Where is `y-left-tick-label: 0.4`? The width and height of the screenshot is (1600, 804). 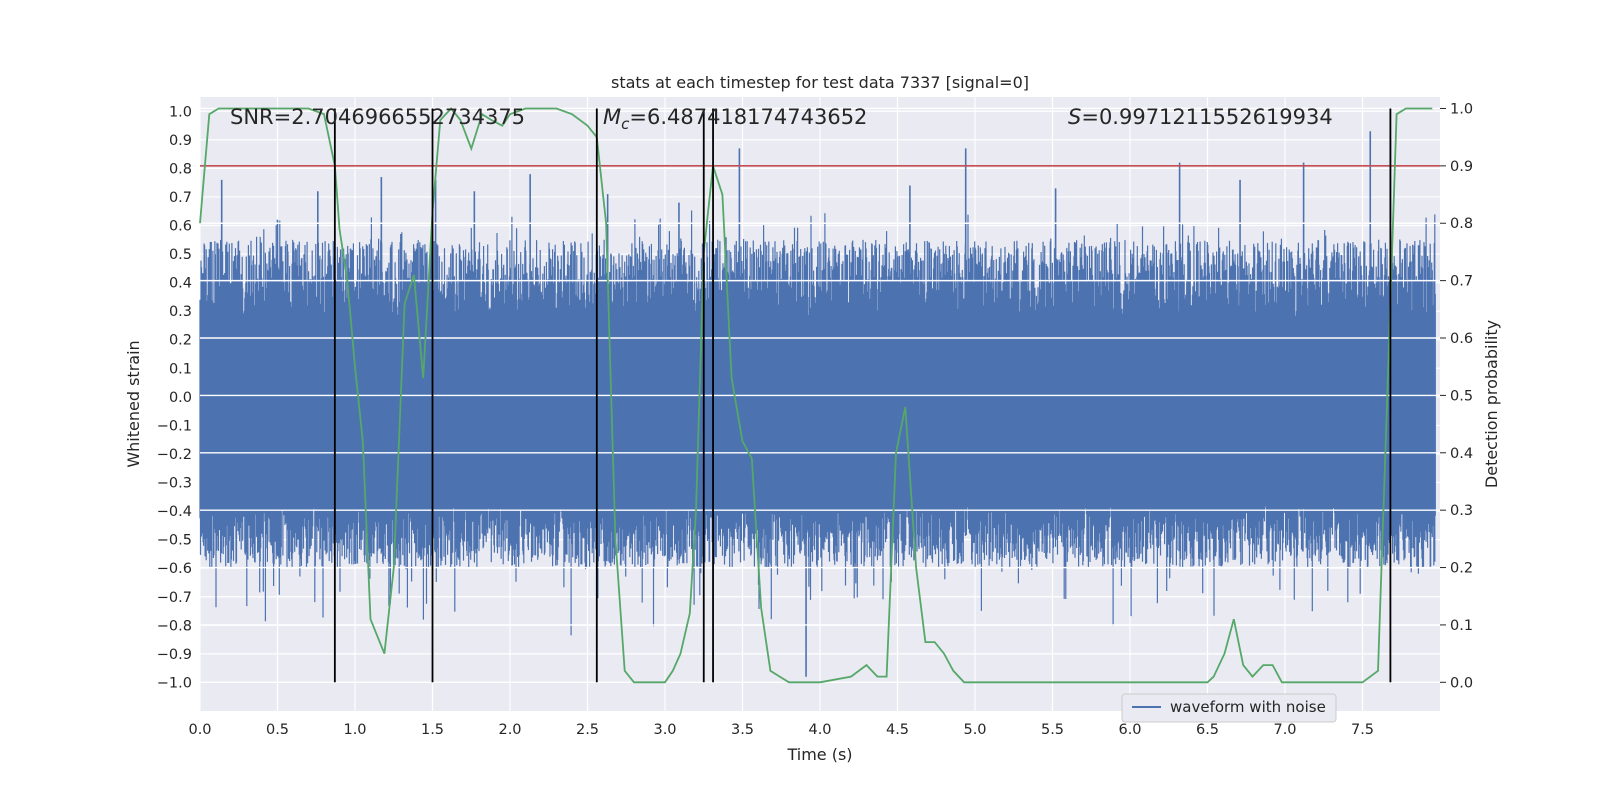 y-left-tick-label: 0.4 is located at coordinates (180, 284).